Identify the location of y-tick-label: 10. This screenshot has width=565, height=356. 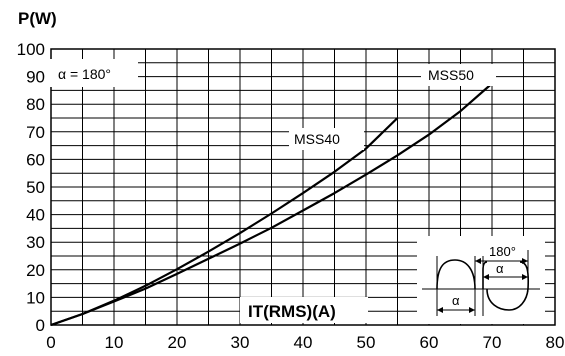
(35, 297).